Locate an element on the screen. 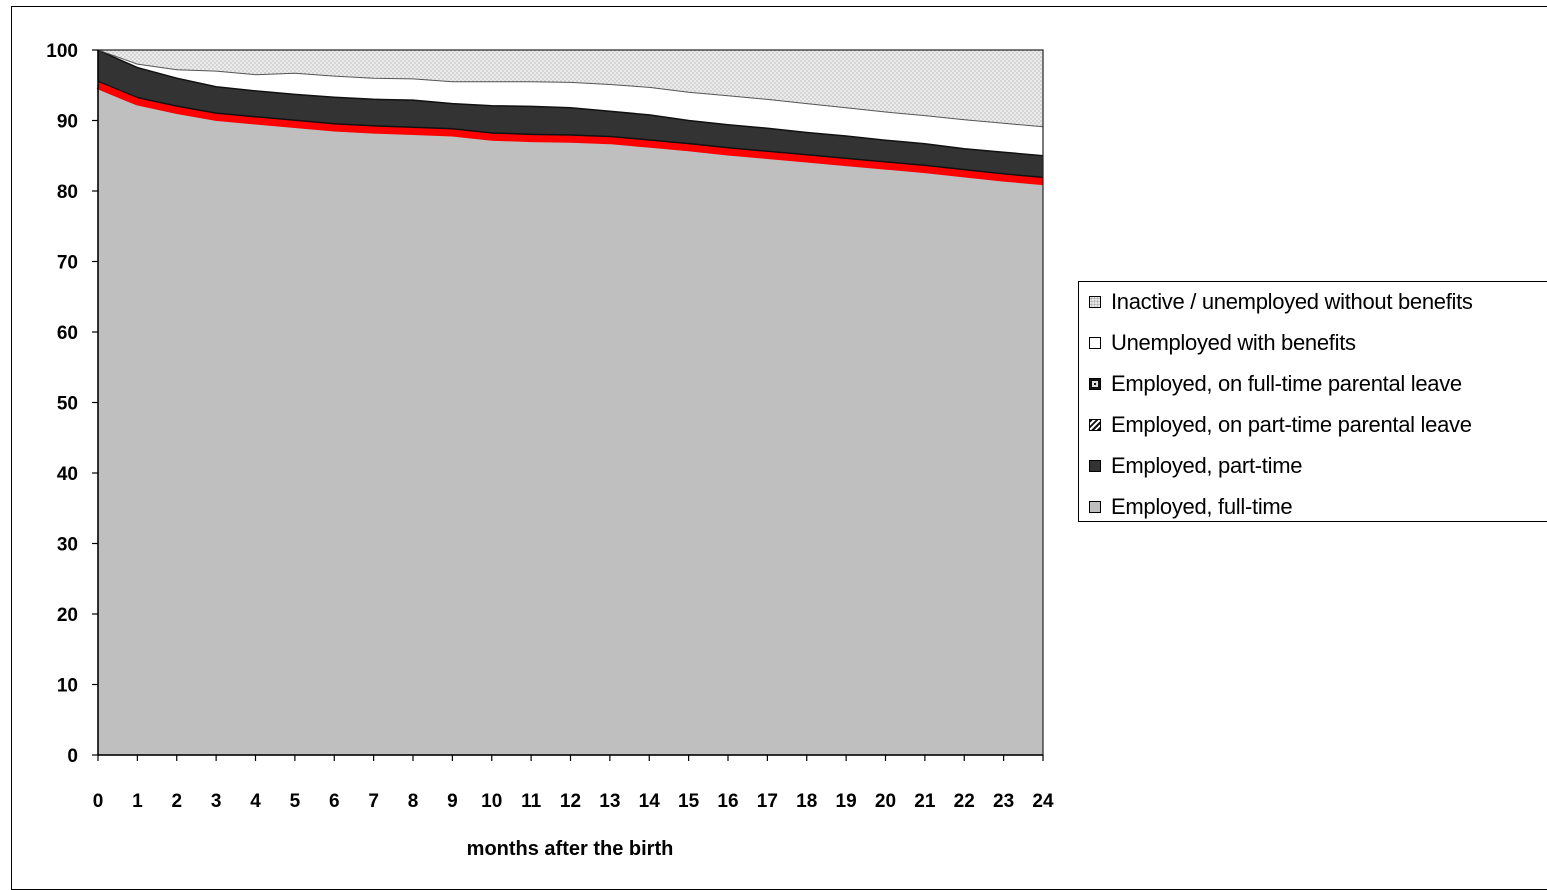  full-leave-swatch-icon is located at coordinates (1095, 384).